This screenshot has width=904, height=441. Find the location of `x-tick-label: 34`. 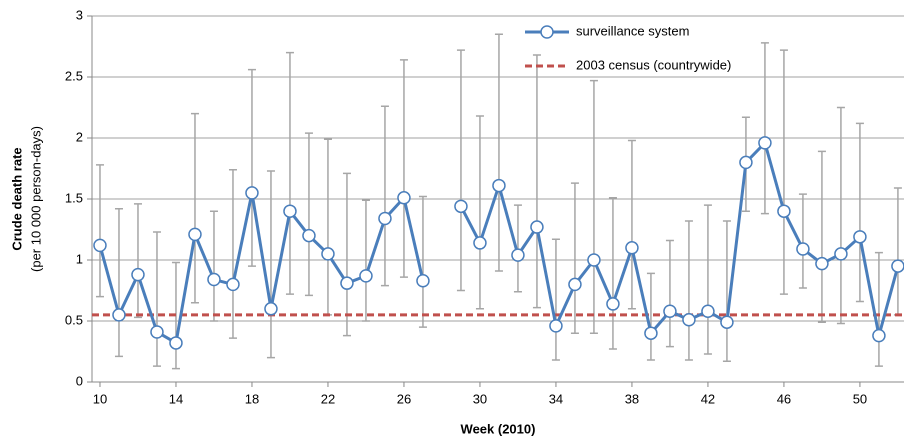

x-tick-label: 34 is located at coordinates (556, 398).